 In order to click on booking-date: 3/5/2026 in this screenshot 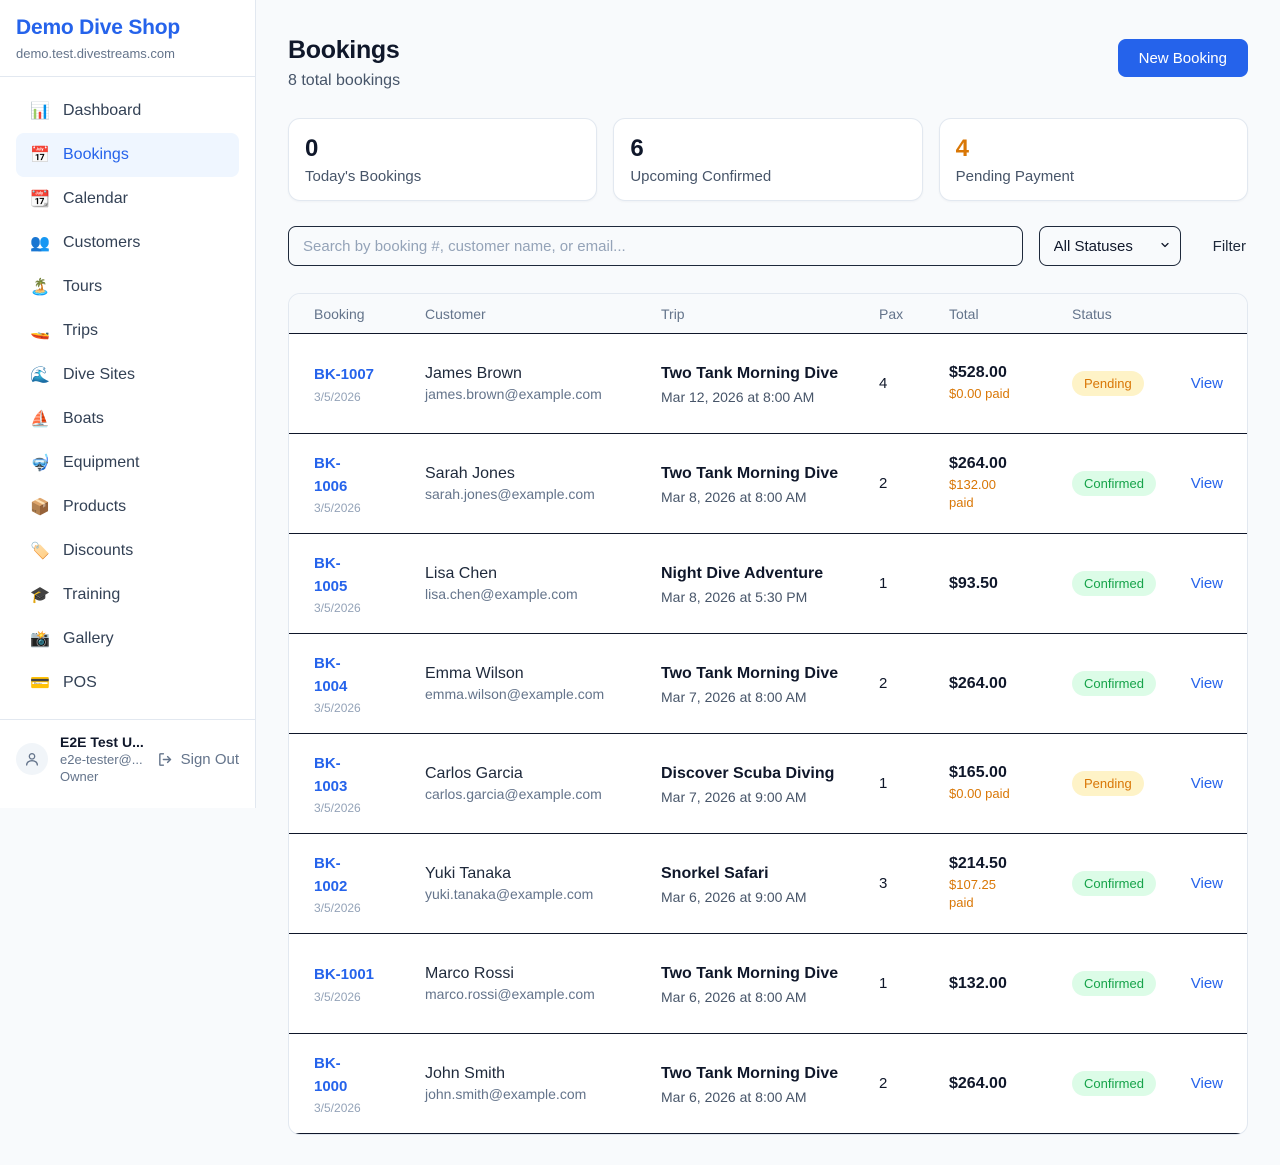, I will do `click(337, 1108)`.